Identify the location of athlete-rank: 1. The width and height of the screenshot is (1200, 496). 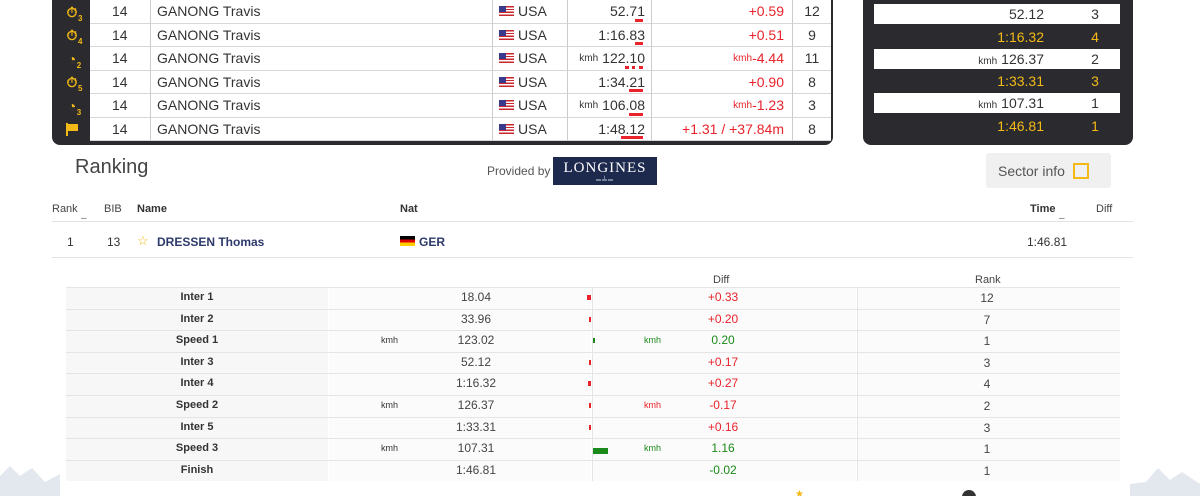
(70, 242).